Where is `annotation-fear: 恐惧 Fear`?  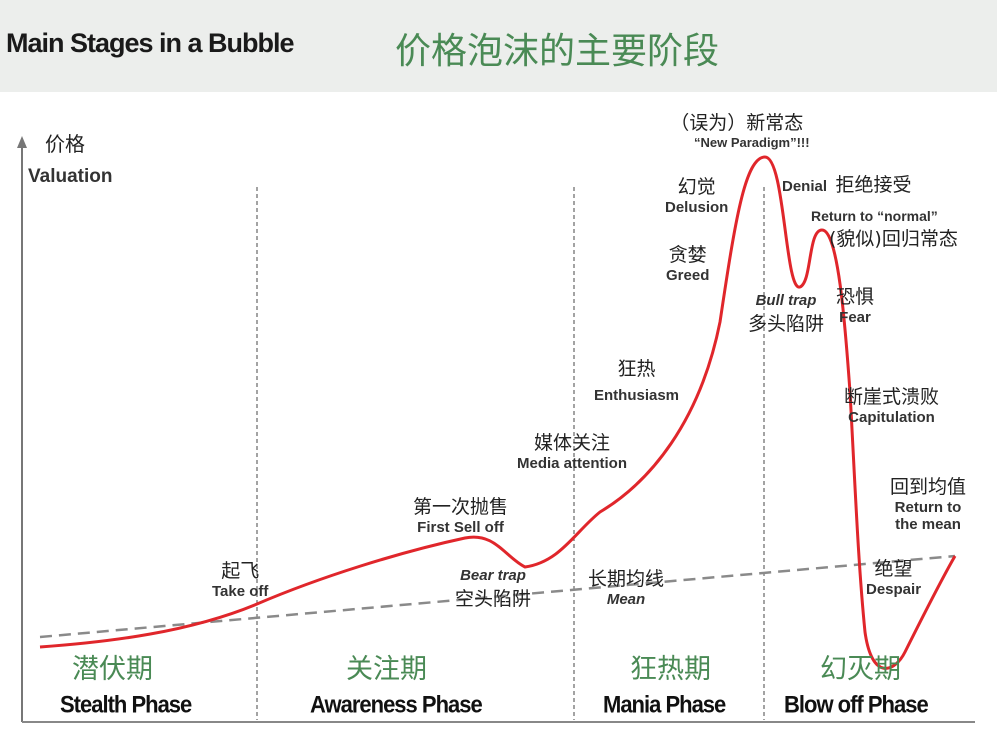 annotation-fear: 恐惧 Fear is located at coordinates (855, 306).